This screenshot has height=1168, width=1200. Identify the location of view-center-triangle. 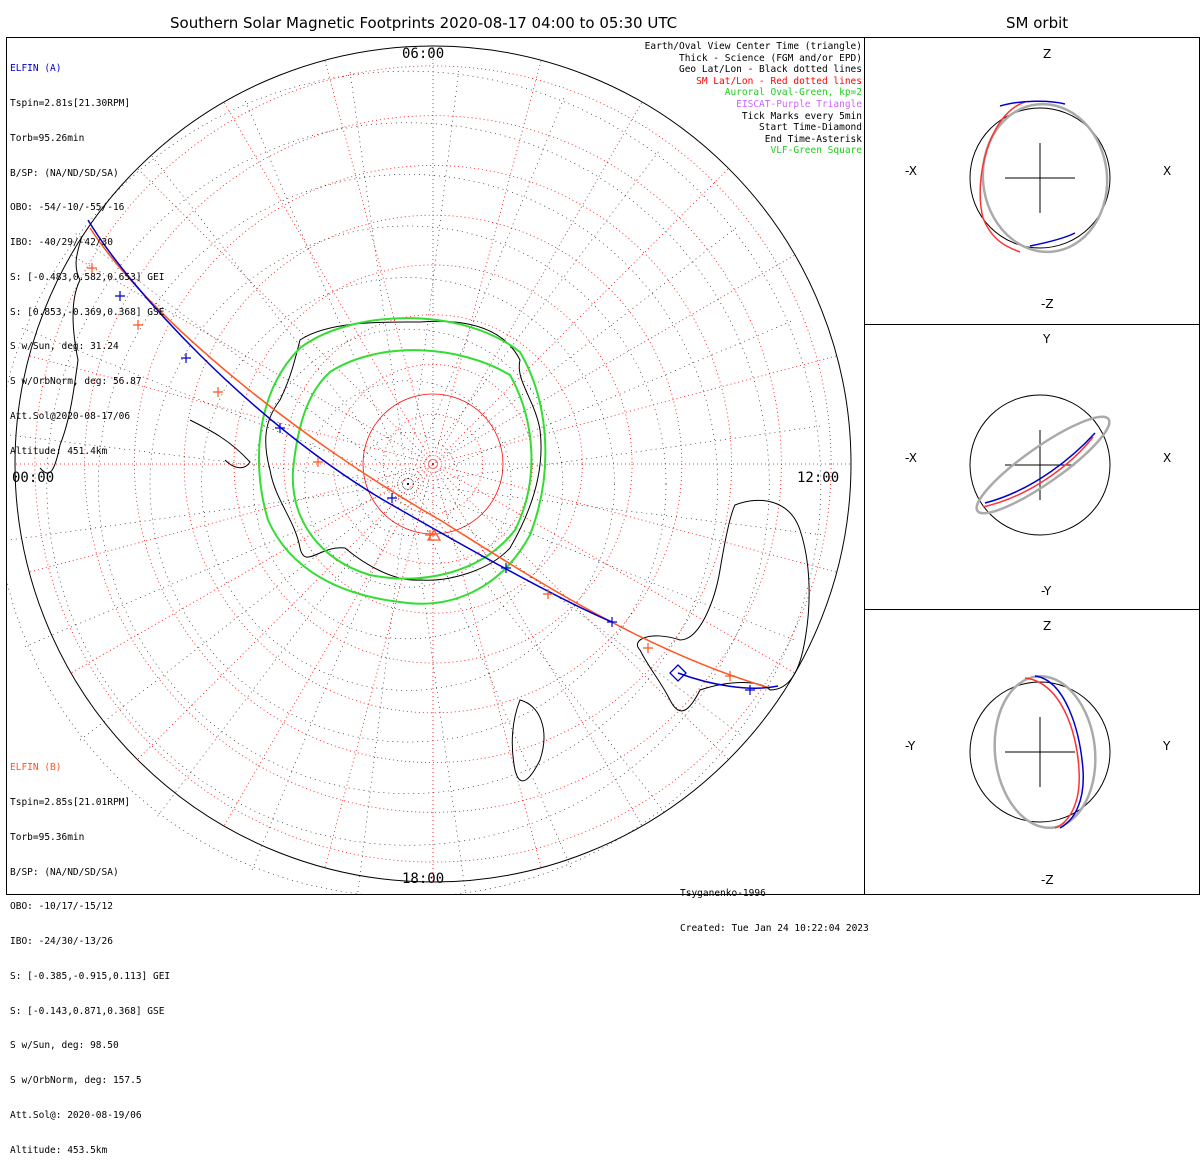
(434, 534).